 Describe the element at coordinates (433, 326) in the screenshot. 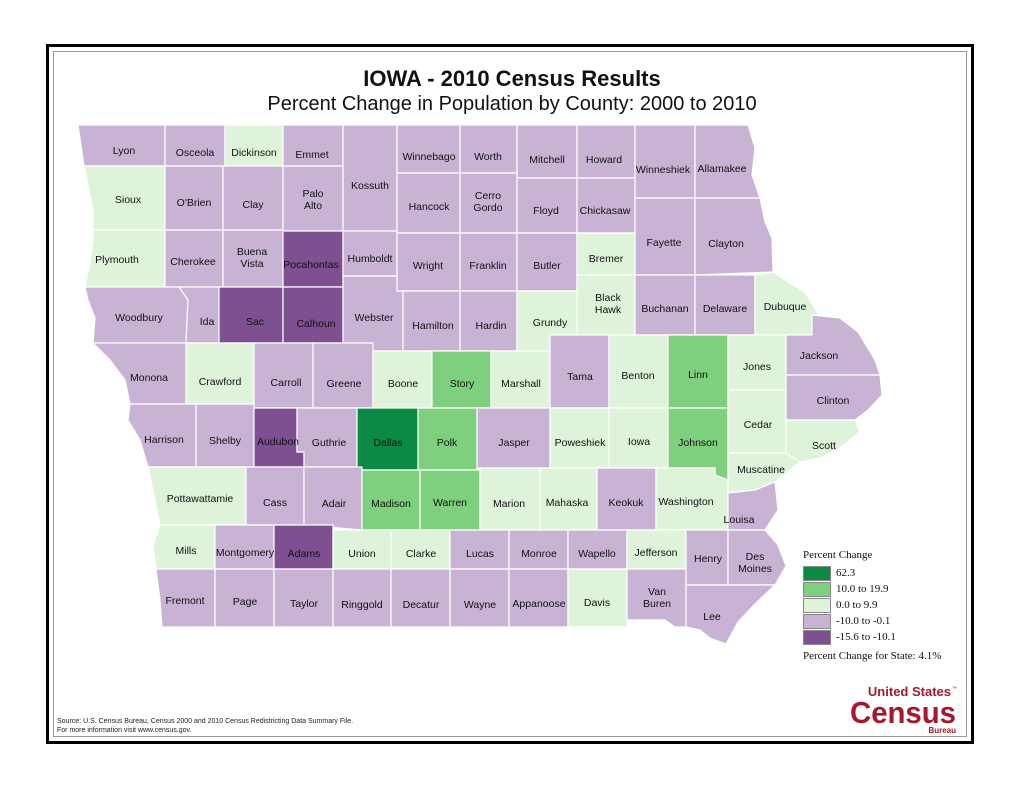

I see `county-label-hamilton: Hamilton` at that location.